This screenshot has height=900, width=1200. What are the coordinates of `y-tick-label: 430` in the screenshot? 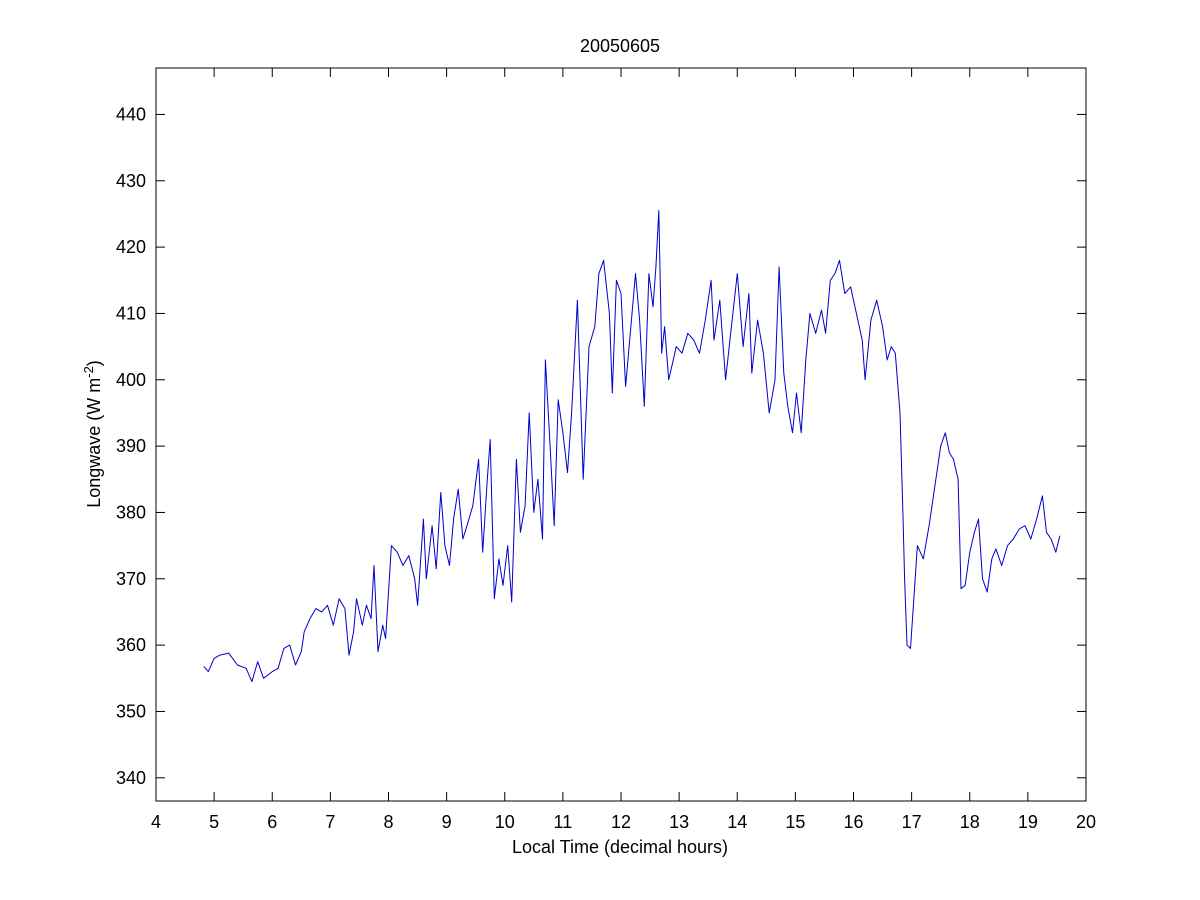 It's located at (131, 181).